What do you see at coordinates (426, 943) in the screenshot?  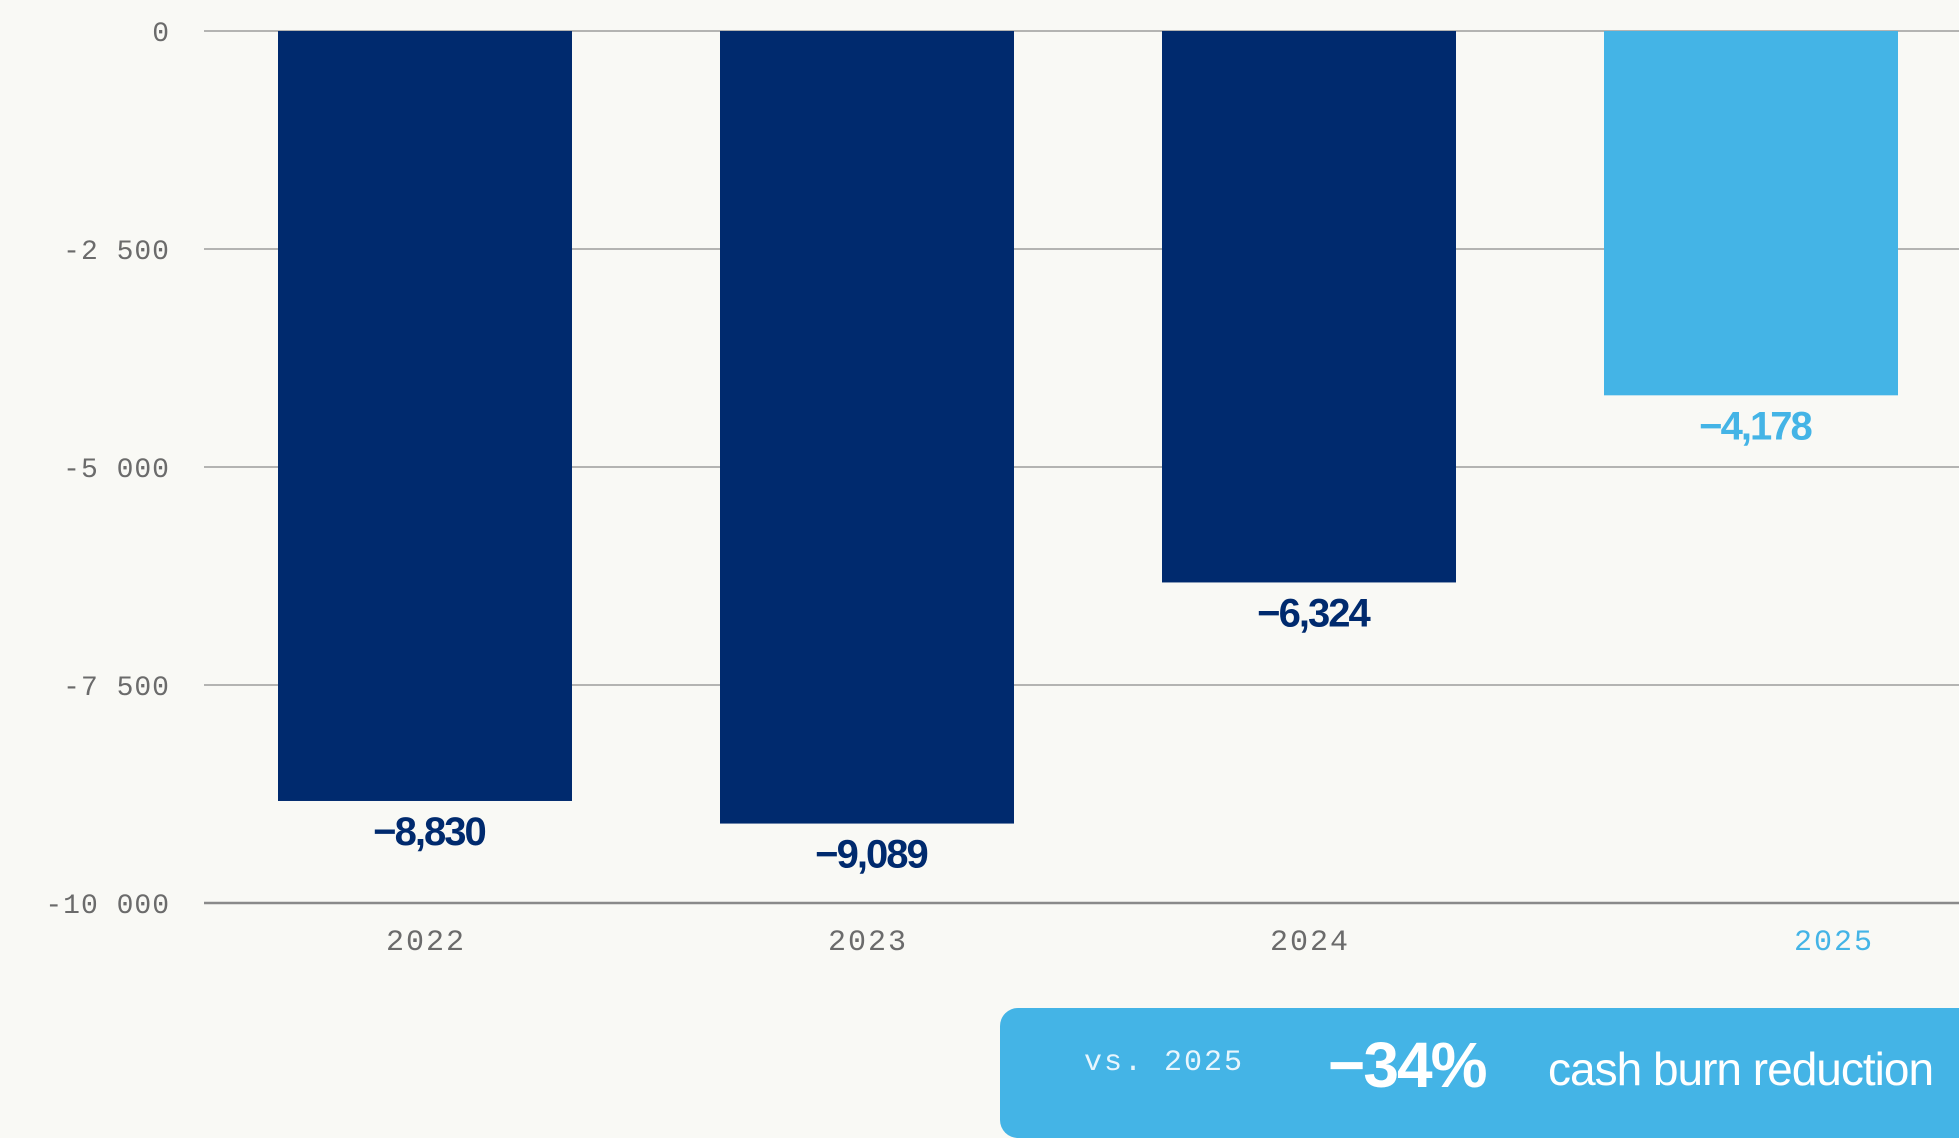 I see `x-tick-label-2022: 2022` at bounding box center [426, 943].